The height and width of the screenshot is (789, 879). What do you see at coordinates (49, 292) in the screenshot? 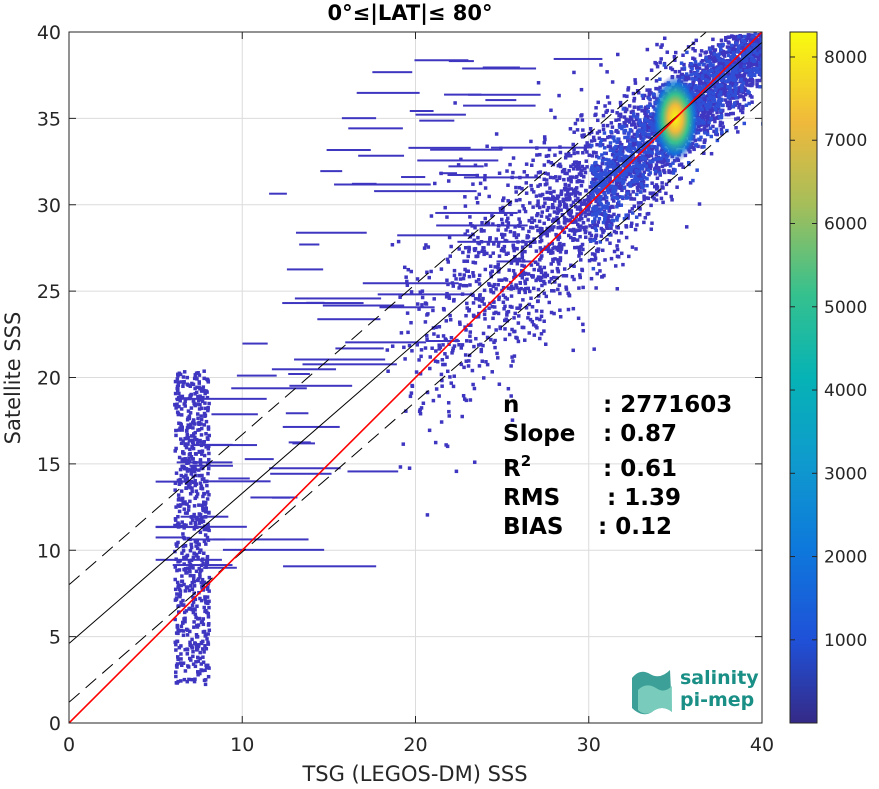
I see `y-tick-label-5: 25` at bounding box center [49, 292].